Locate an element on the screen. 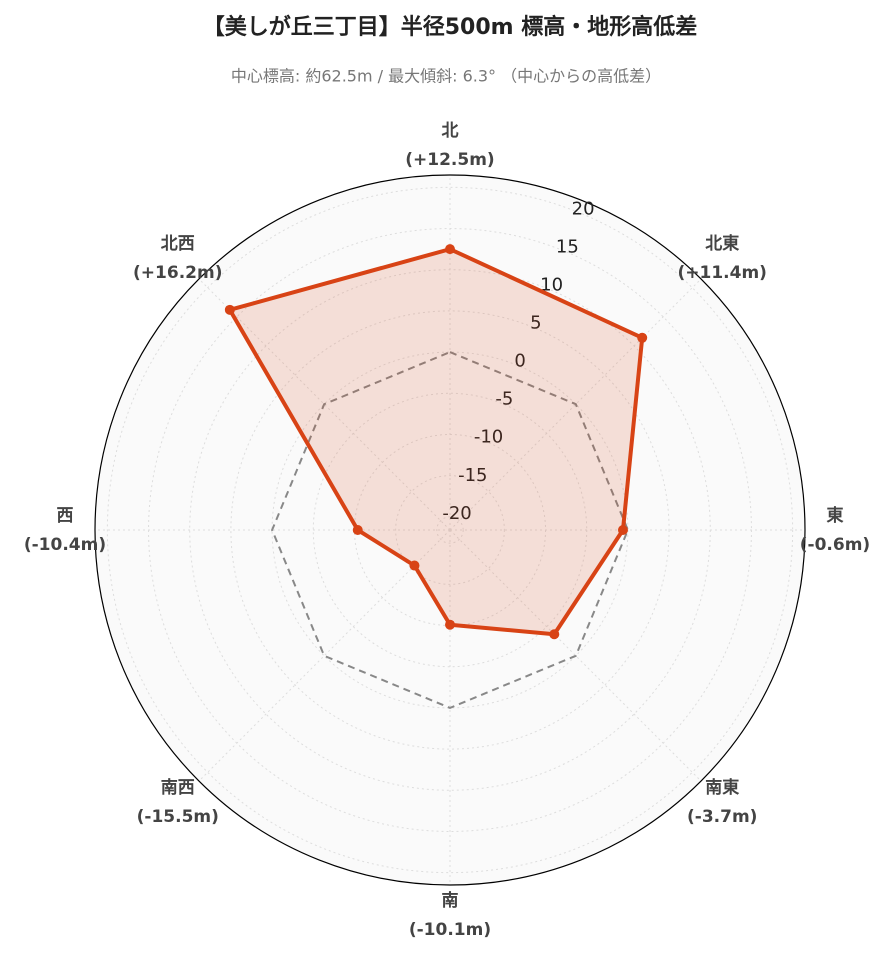 The height and width of the screenshot is (962, 892). r-tick-label: -5 is located at coordinates (504, 399).